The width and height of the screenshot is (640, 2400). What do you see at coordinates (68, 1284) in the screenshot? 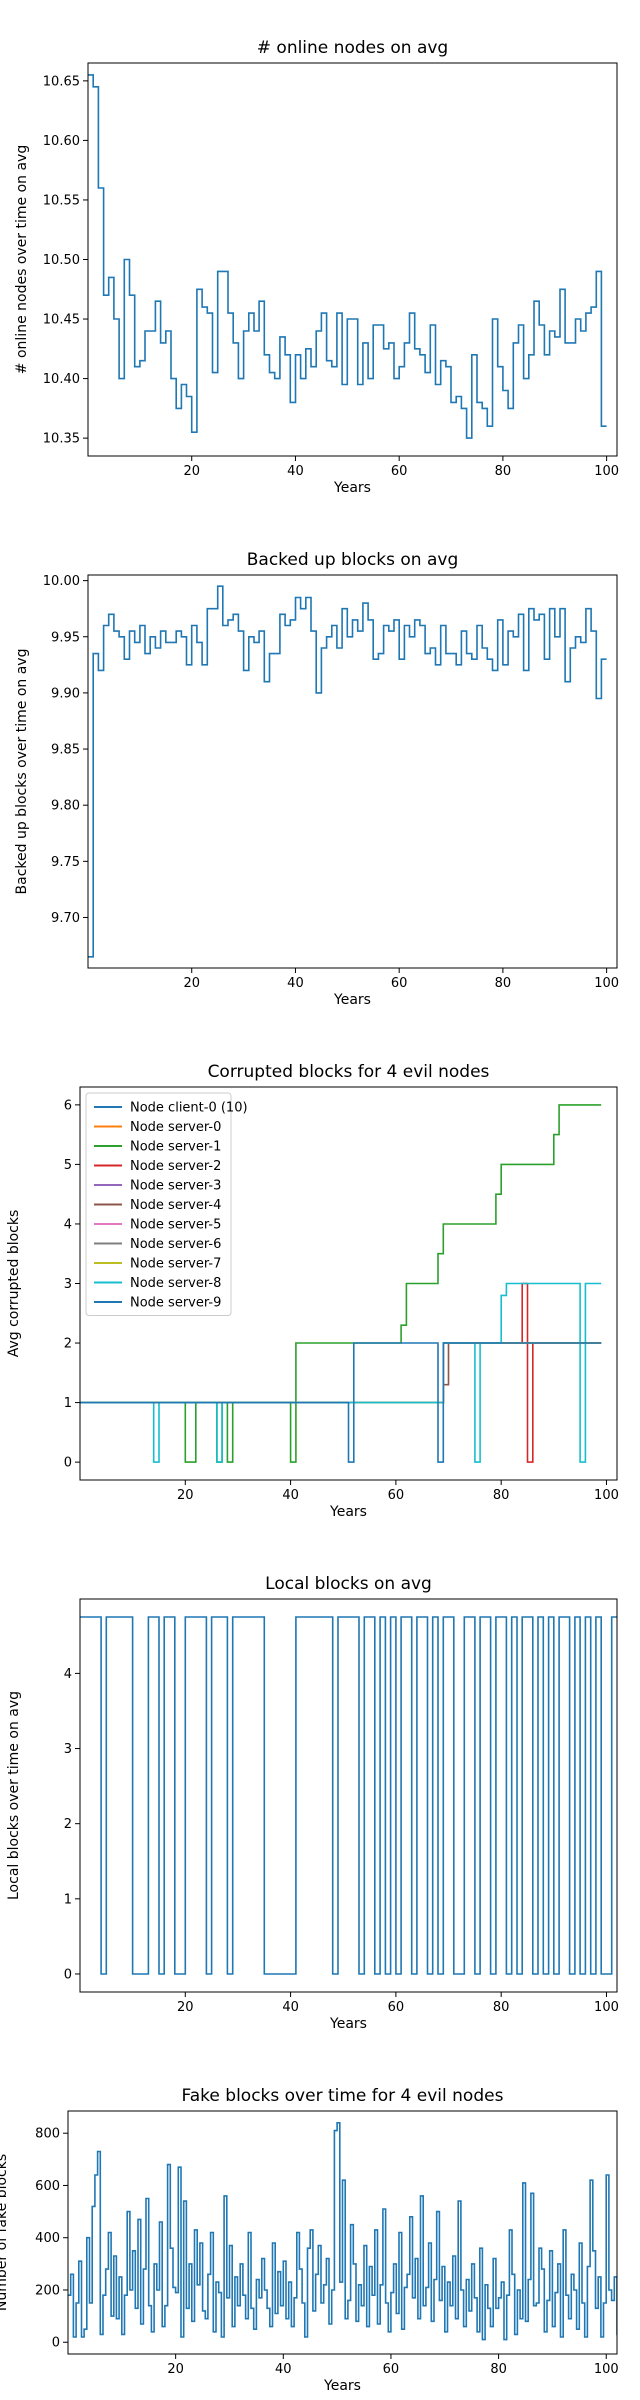
I see `y-tick-label: 3` at bounding box center [68, 1284].